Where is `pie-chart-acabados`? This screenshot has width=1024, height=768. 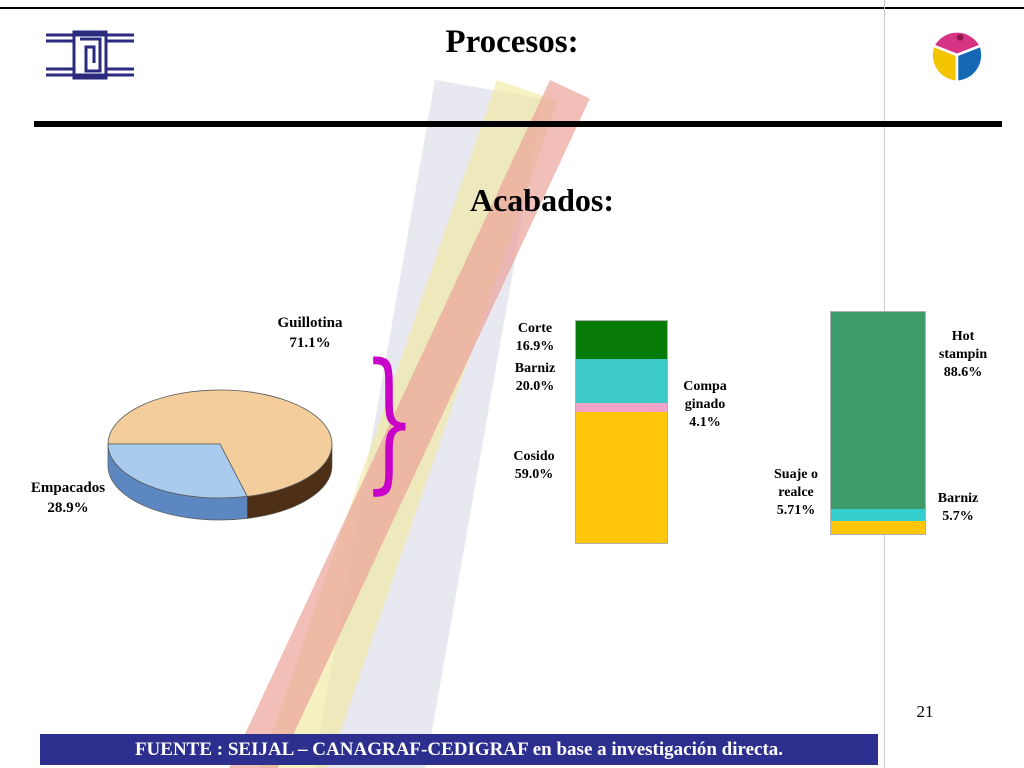
pie-chart-acabados is located at coordinates (220, 455).